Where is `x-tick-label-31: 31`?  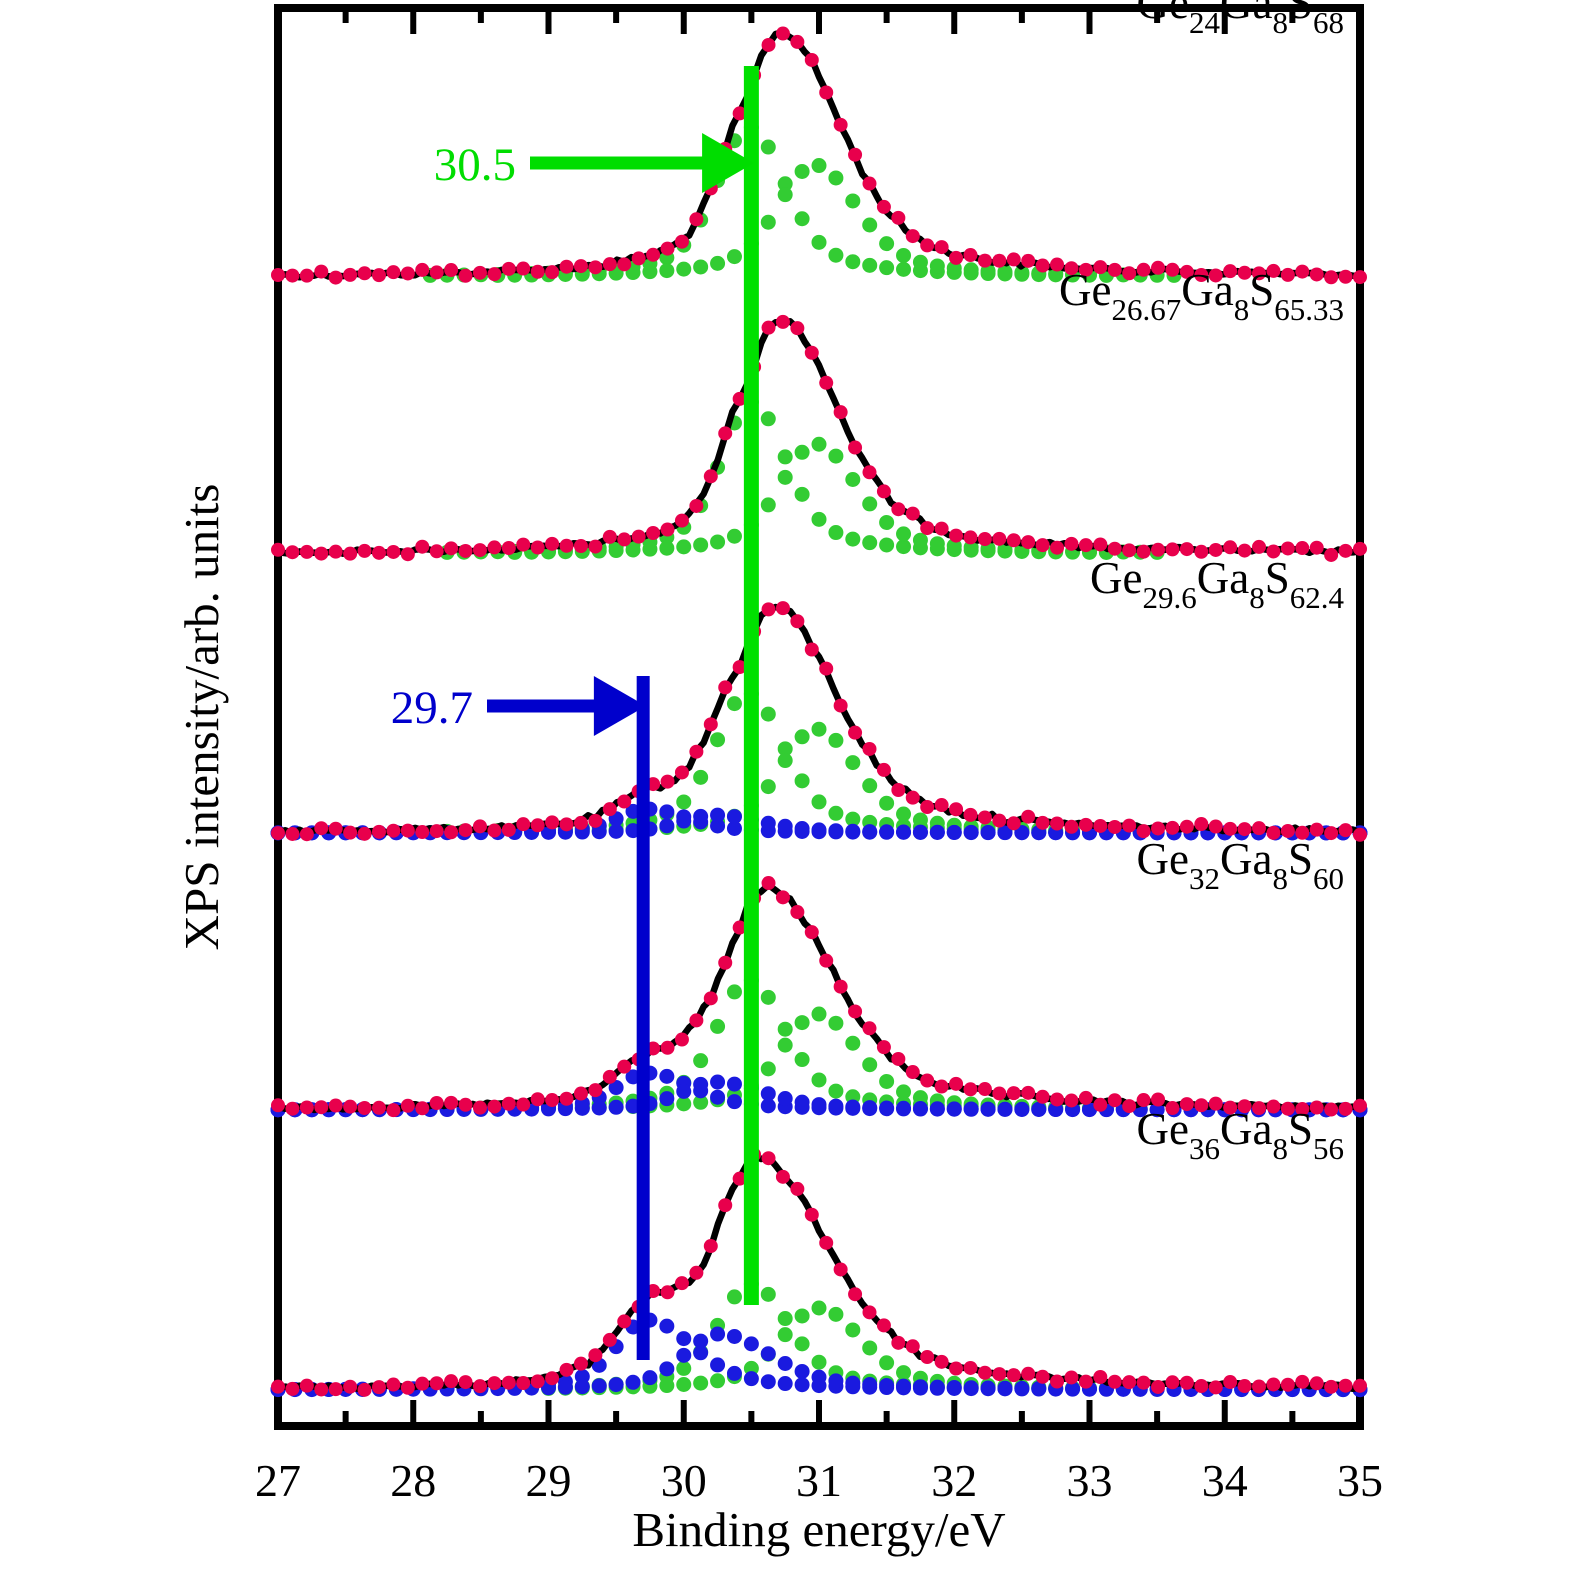
x-tick-label-31: 31 is located at coordinates (819, 1480).